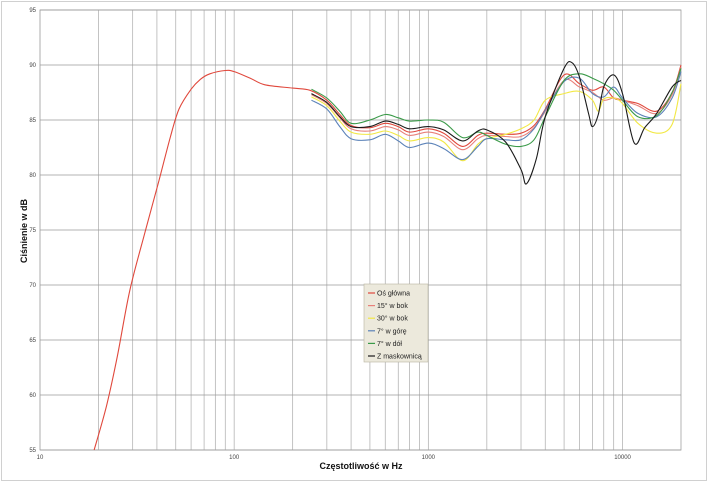  Describe the element at coordinates (622, 458) in the screenshot. I see `x-tick-label: 10000` at that location.